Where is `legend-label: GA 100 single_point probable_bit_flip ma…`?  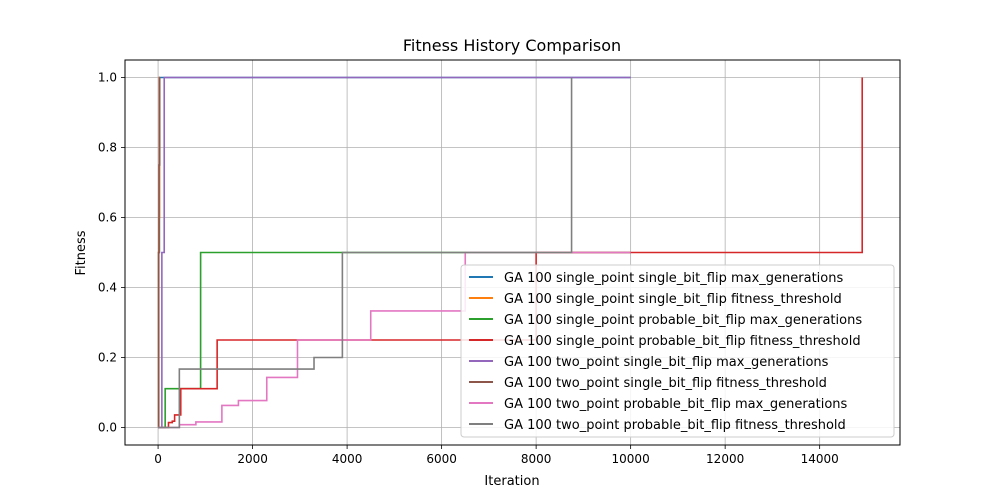 legend-label: GA 100 single_point probable_bit_flip ma… is located at coordinates (683, 320).